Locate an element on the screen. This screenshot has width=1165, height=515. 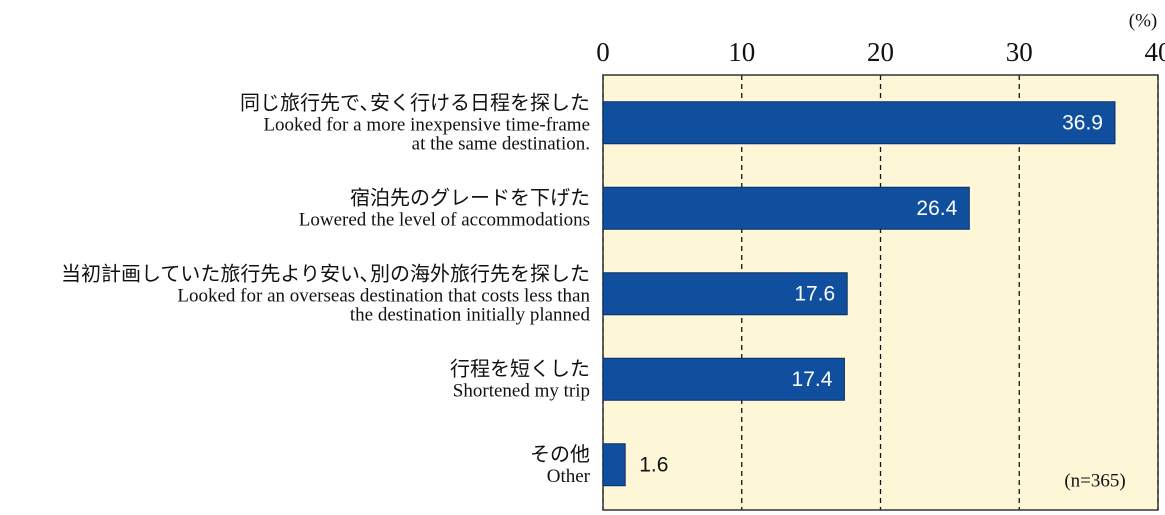
category-label: 宿泊先のグレードを下げた is located at coordinates (470, 197).